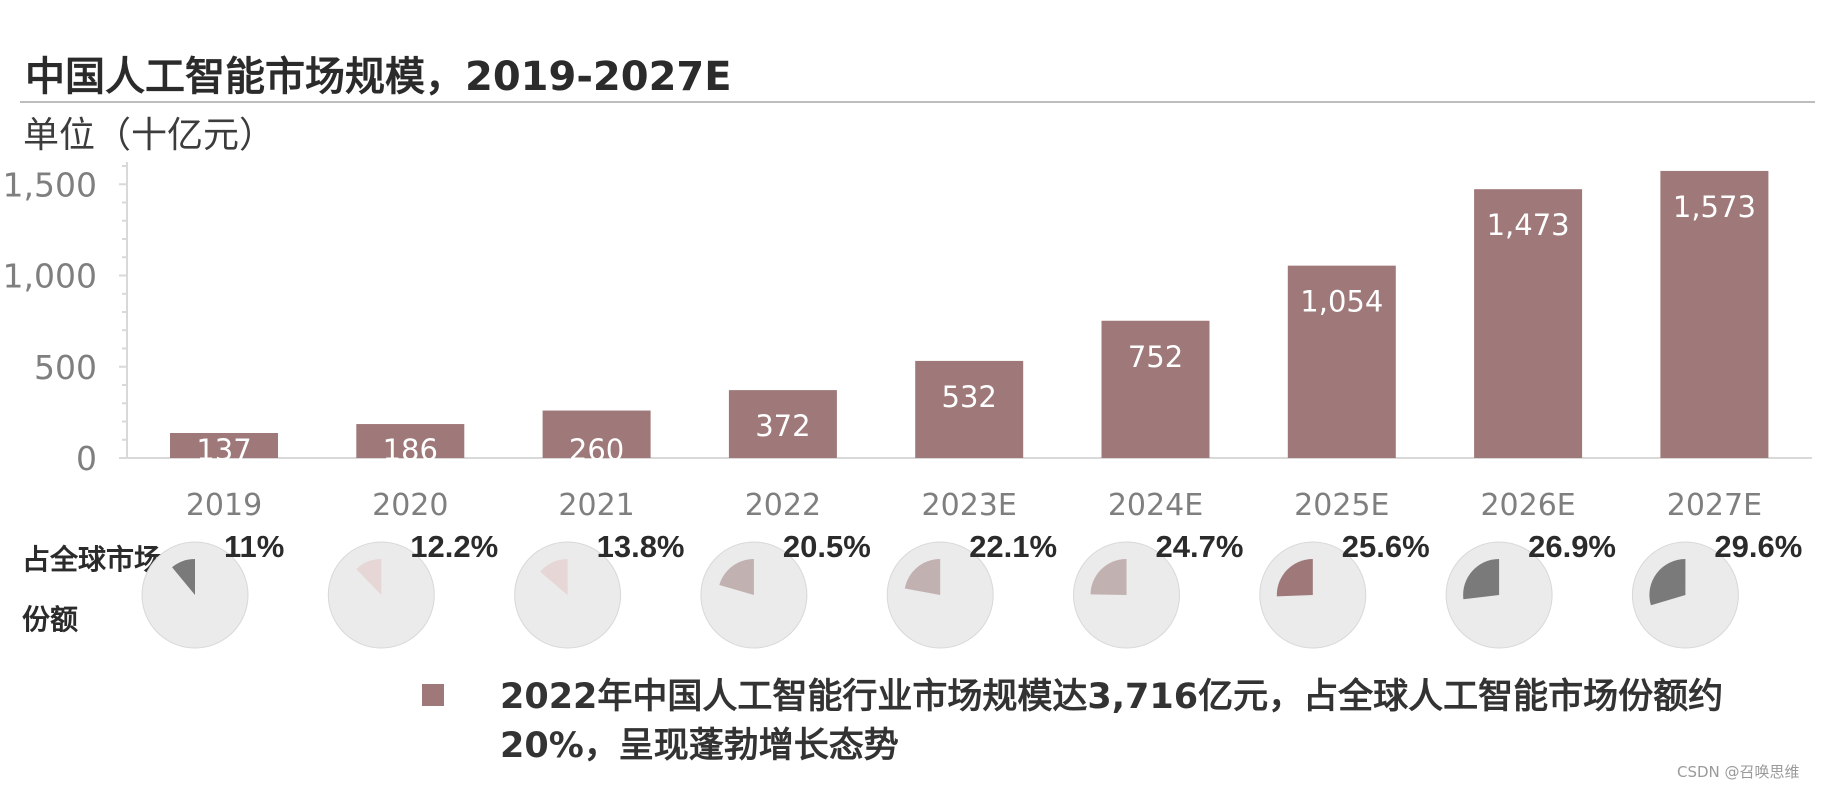  Describe the element at coordinates (454, 547) in the screenshot. I see `share-pie-label: 12.2%` at that location.